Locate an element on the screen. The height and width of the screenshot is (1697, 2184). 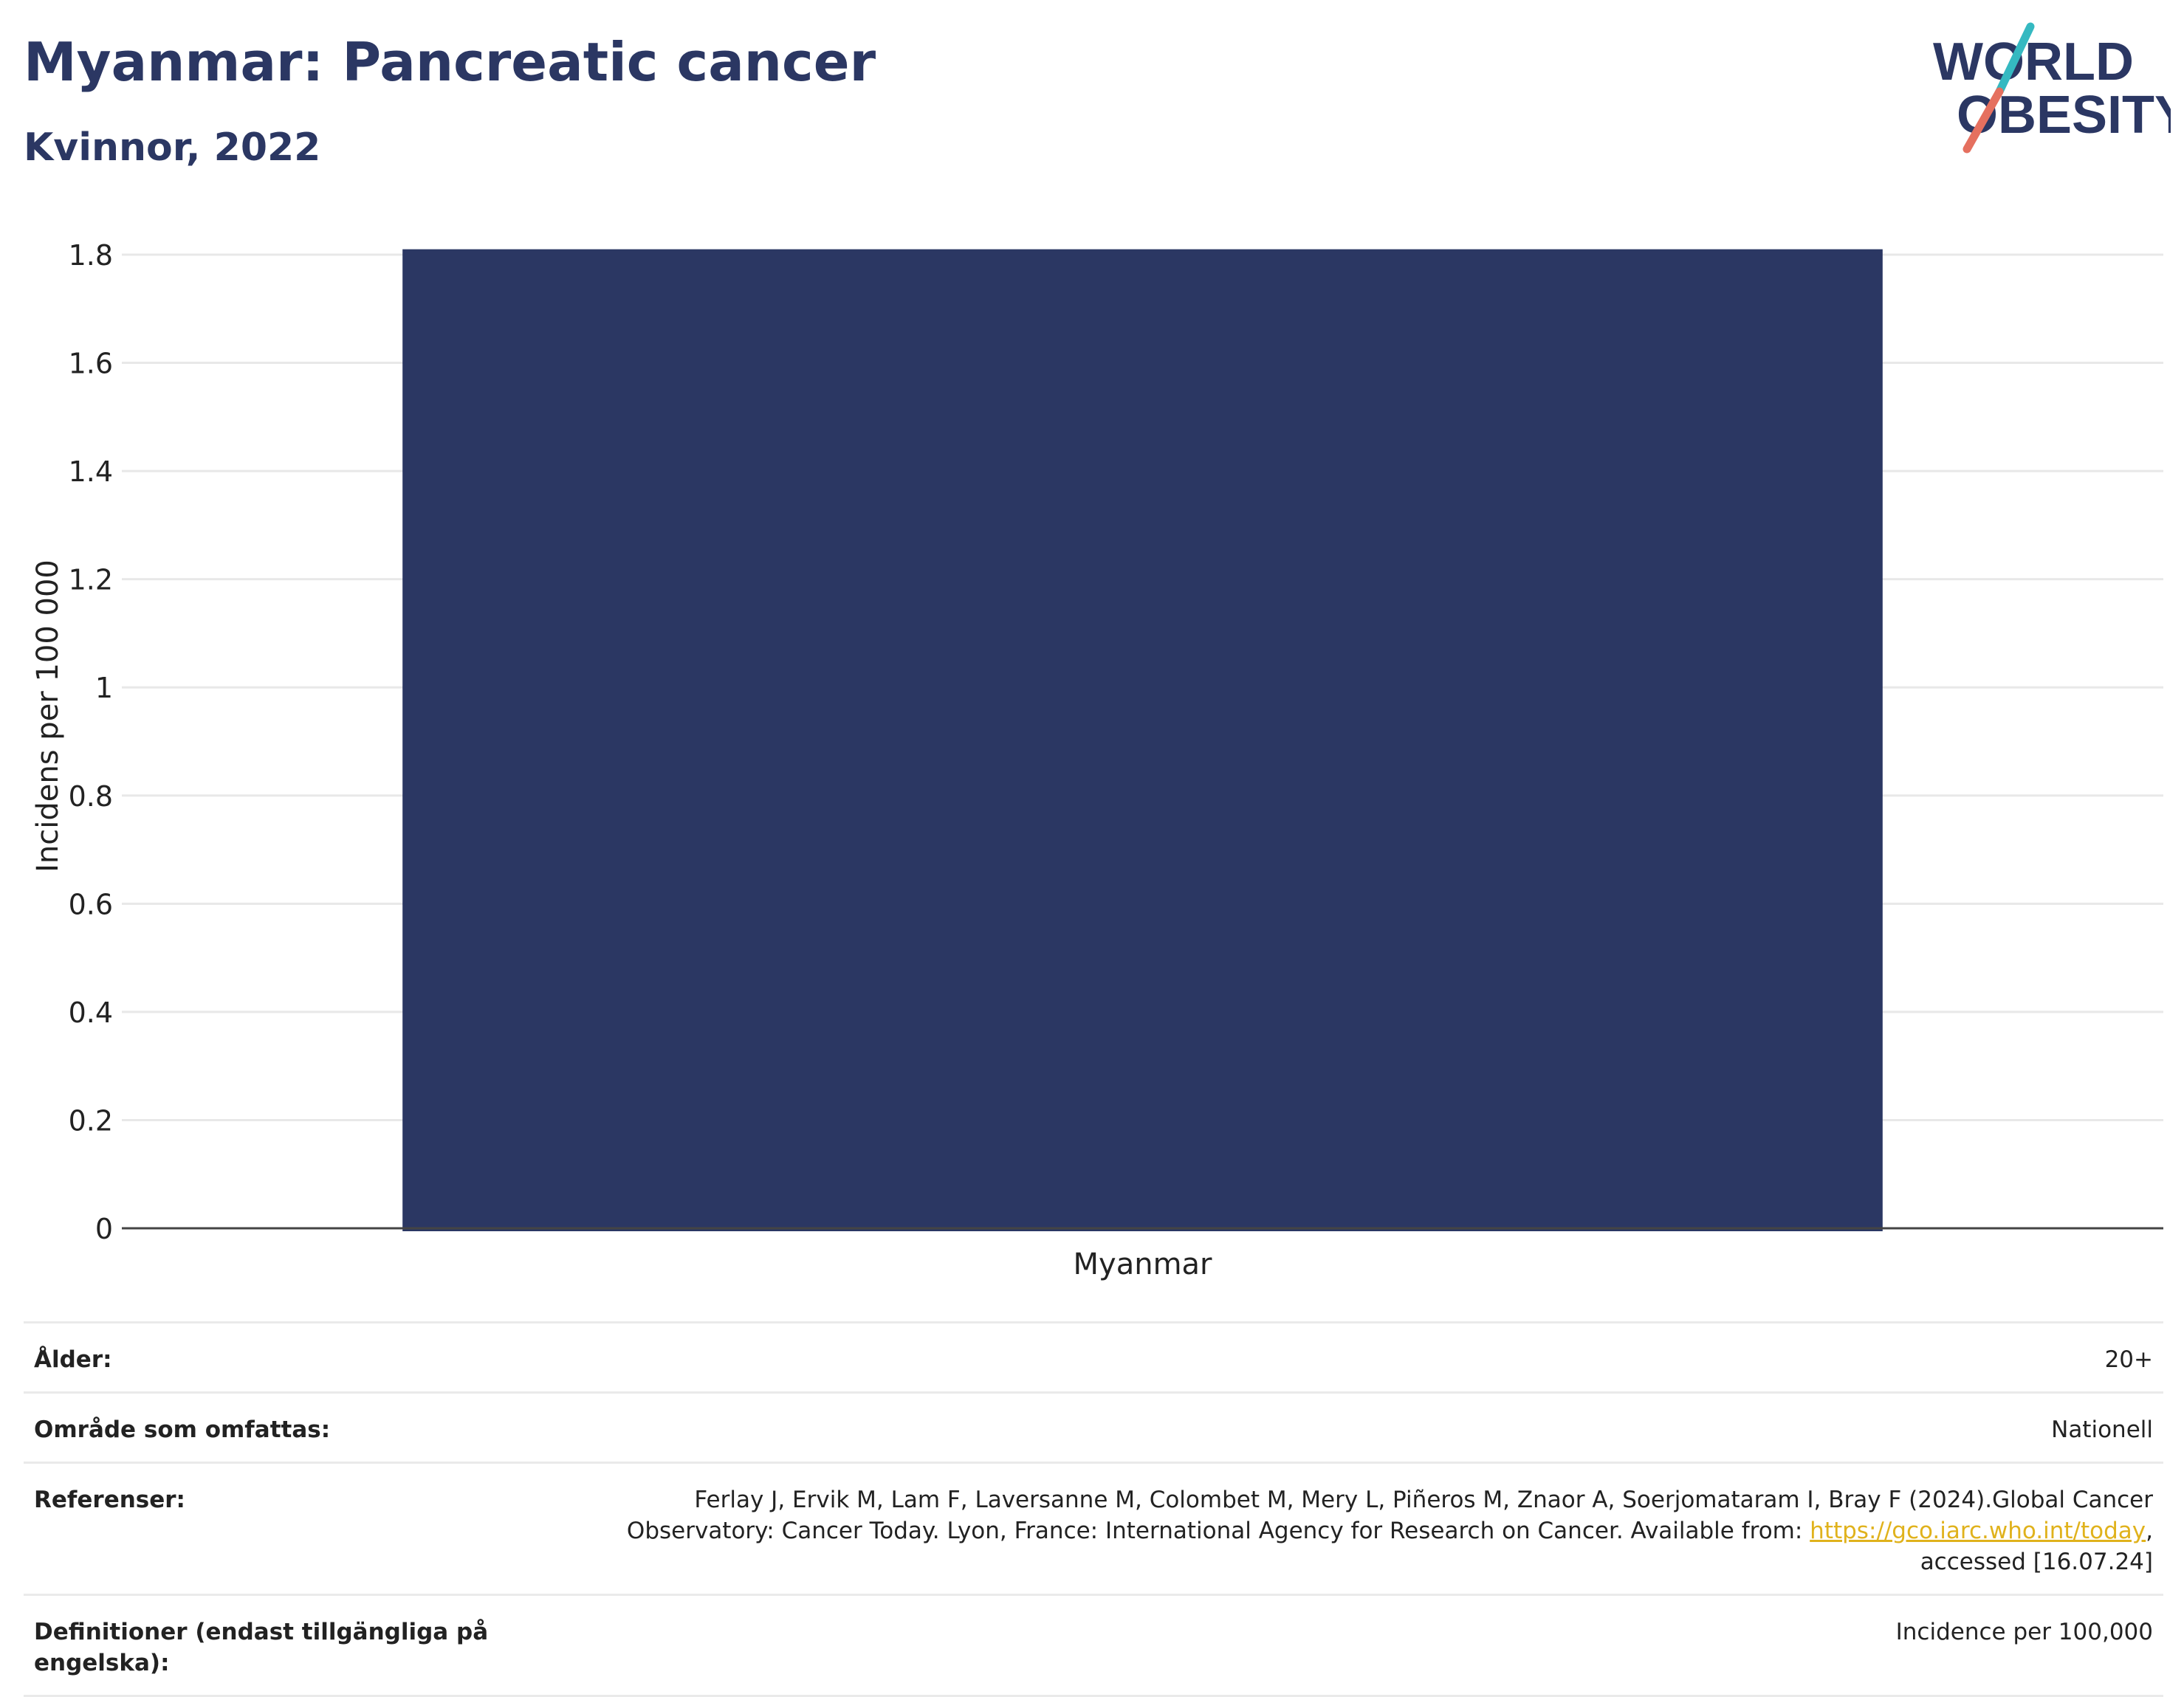
references-label: Referenser: is located at coordinates (110, 1500).